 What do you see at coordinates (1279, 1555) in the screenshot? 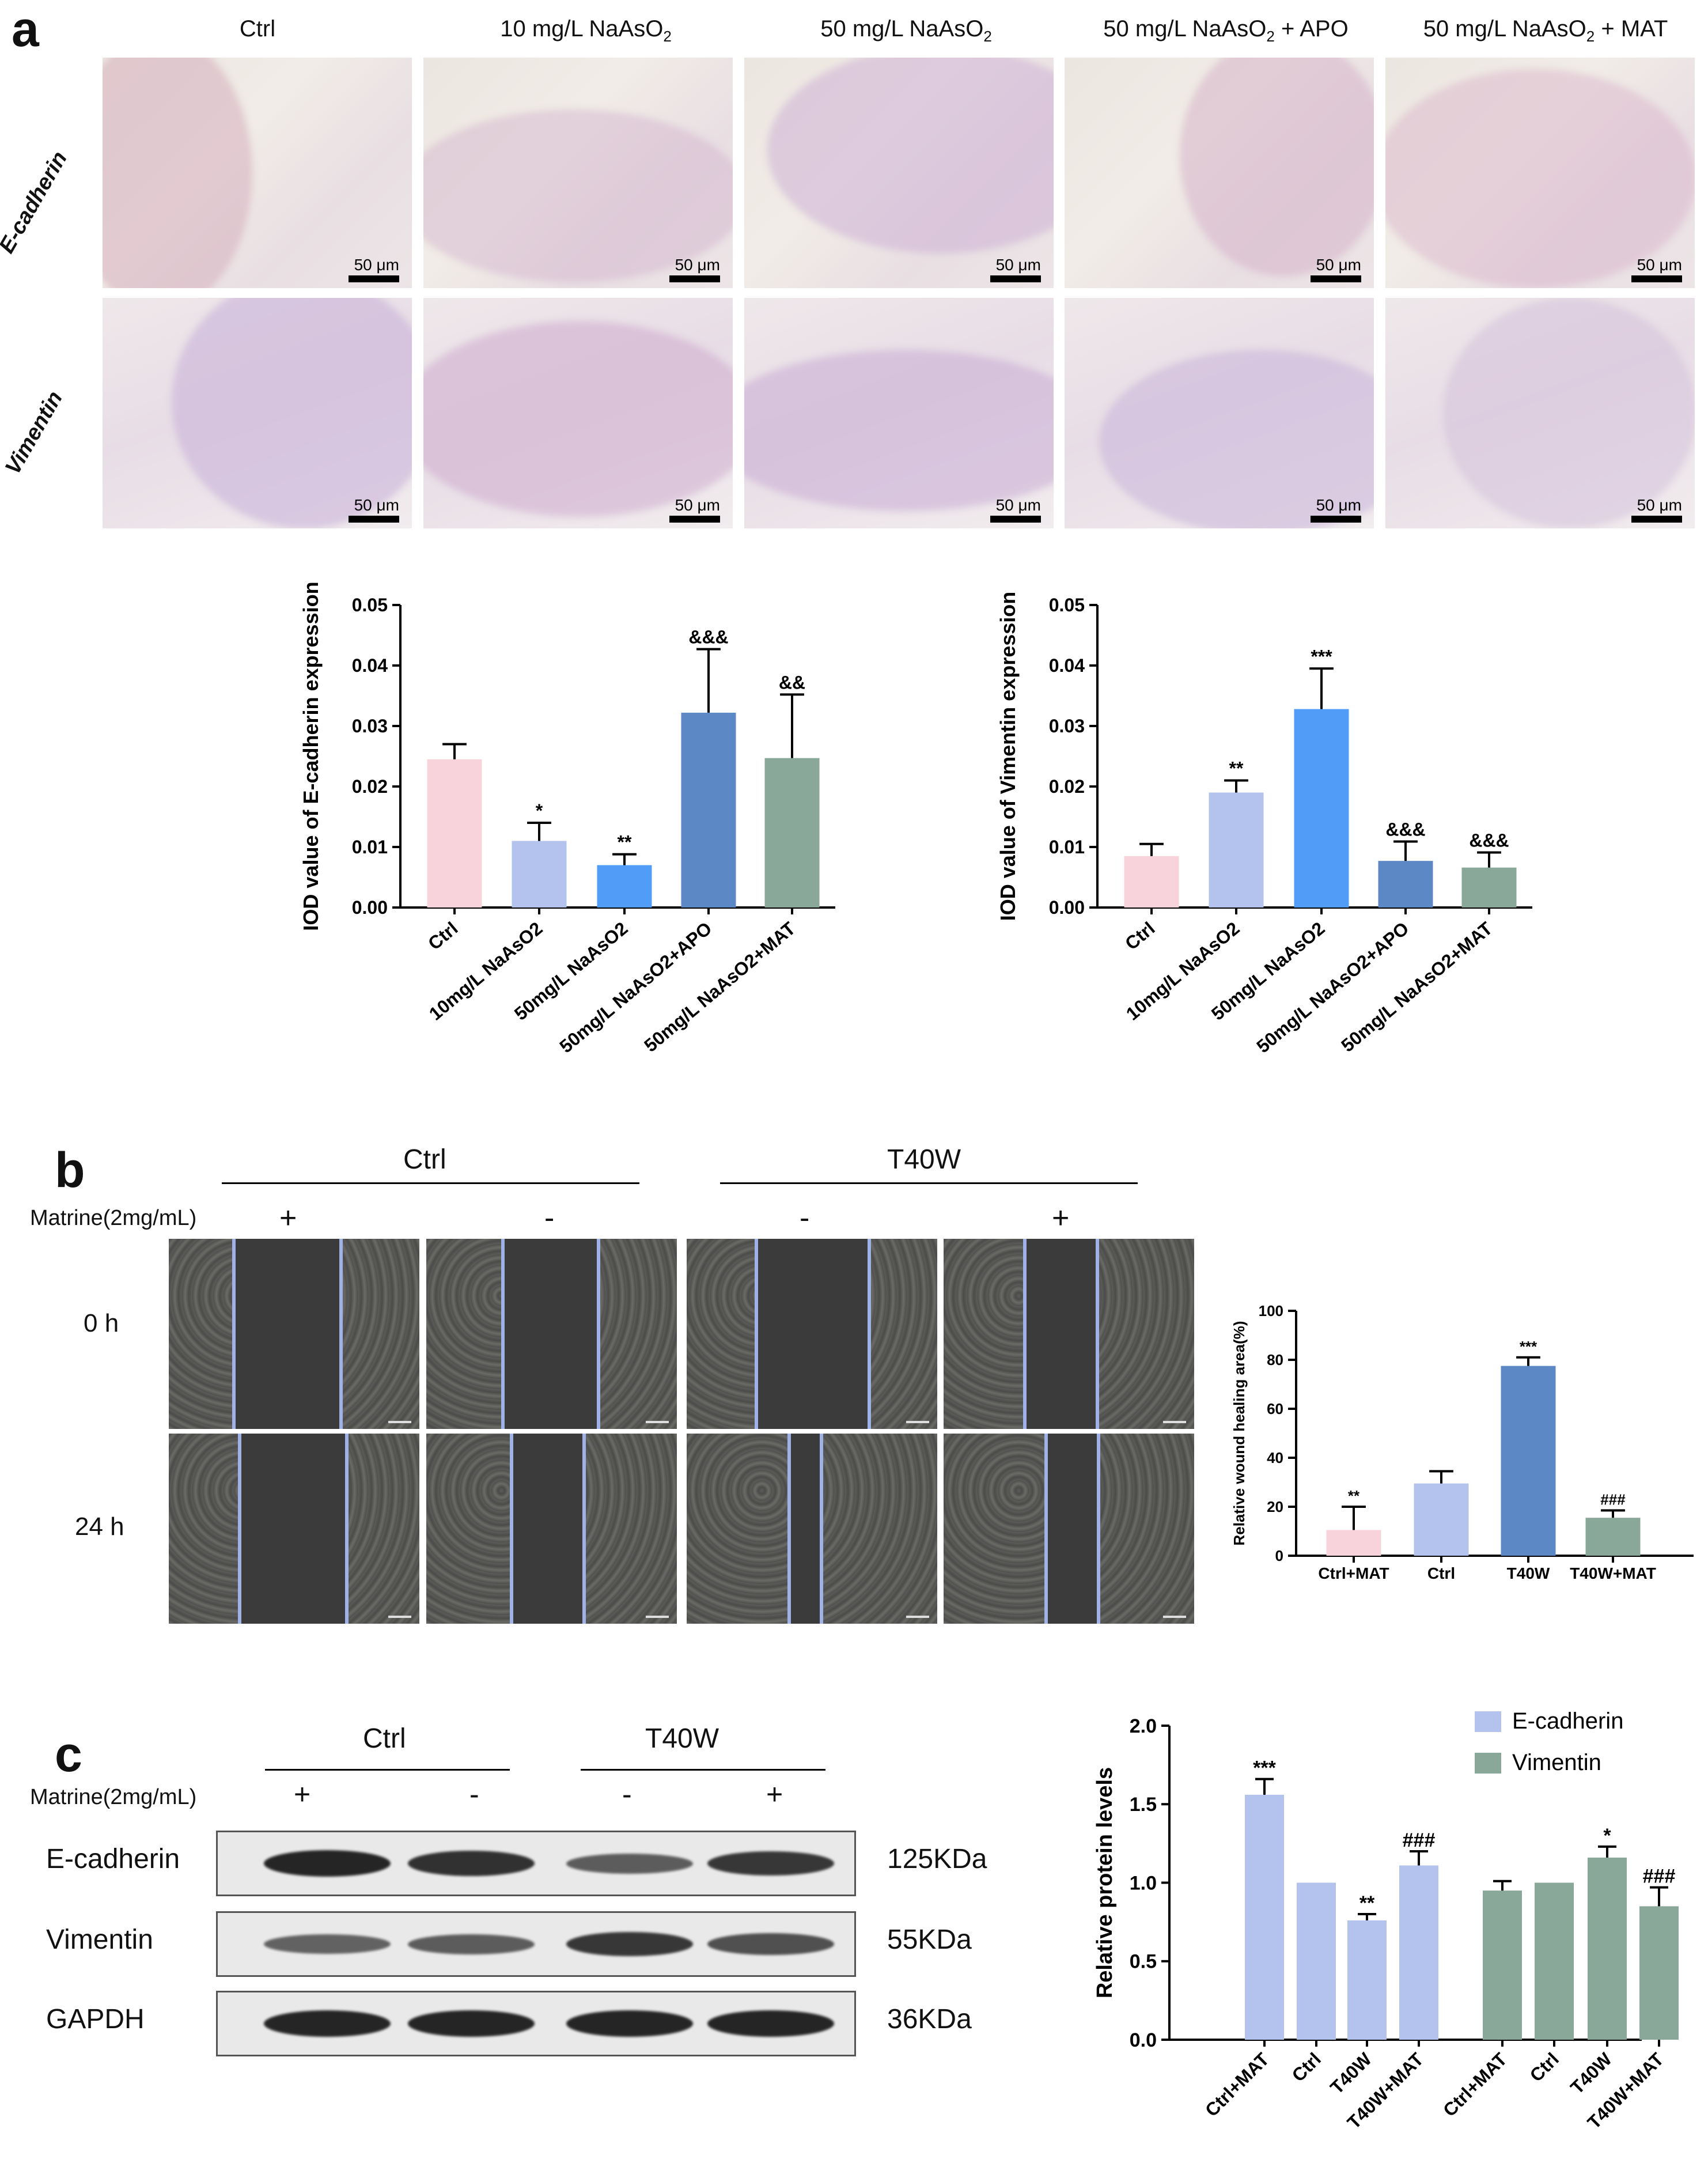
I see `y-tick-label: 0` at bounding box center [1279, 1555].